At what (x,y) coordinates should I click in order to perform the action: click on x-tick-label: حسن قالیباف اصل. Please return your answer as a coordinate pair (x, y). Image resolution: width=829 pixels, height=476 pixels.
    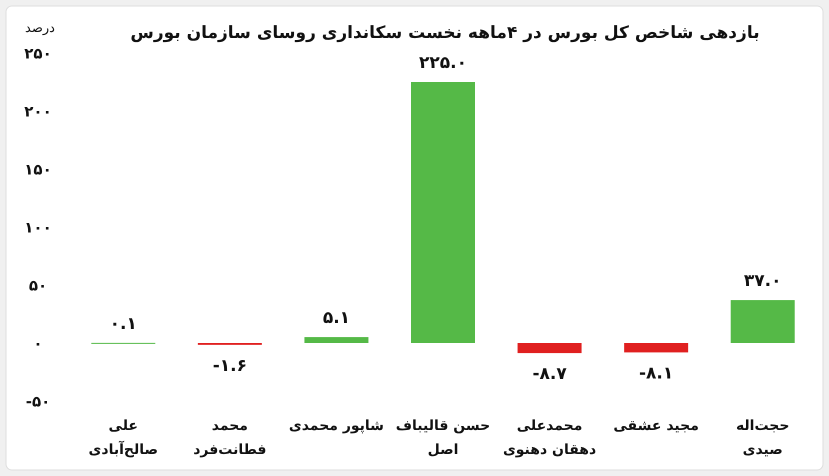
    Looking at the image, I should click on (443, 438).